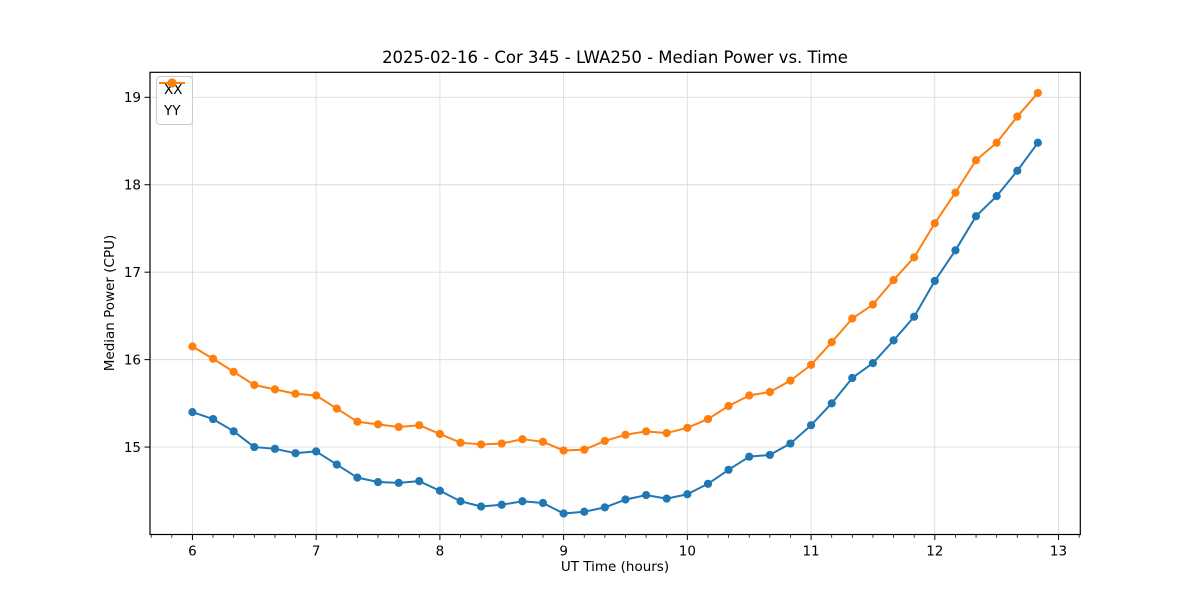  I want to click on x-tick-label: 7, so click(316, 552).